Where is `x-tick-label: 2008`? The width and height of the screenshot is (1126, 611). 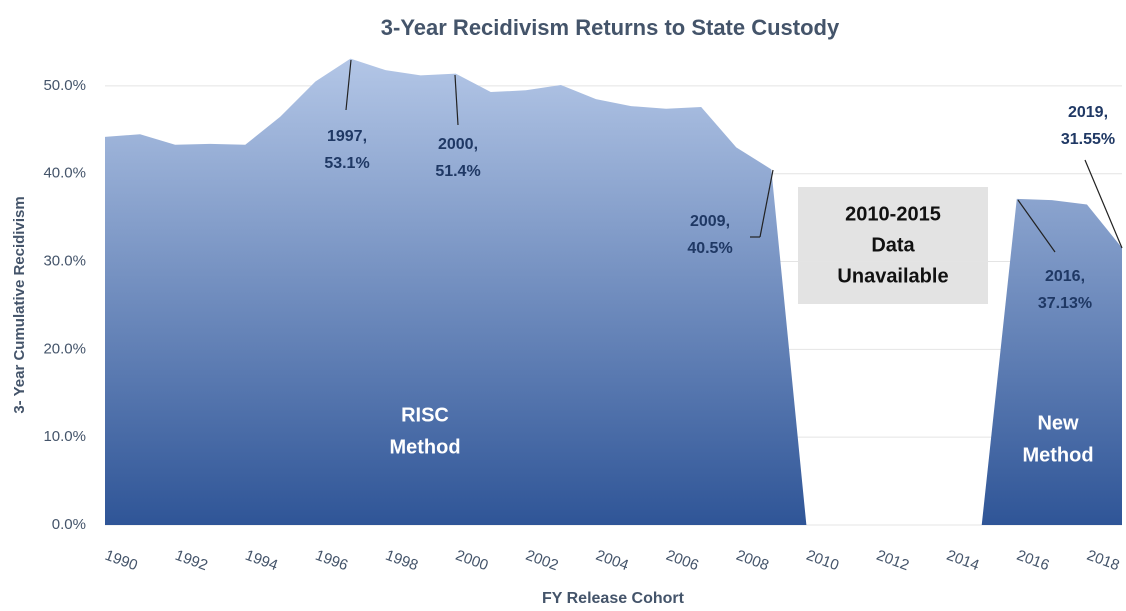 x-tick-label: 2008 is located at coordinates (752, 560).